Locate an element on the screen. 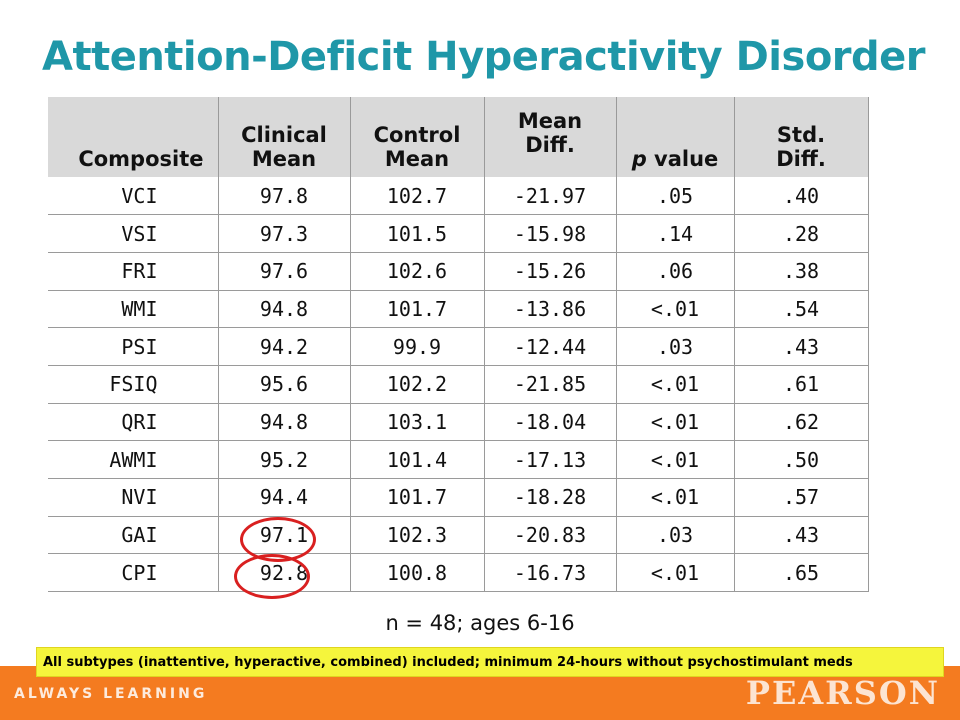  header-composite: Composite is located at coordinates (133, 137).